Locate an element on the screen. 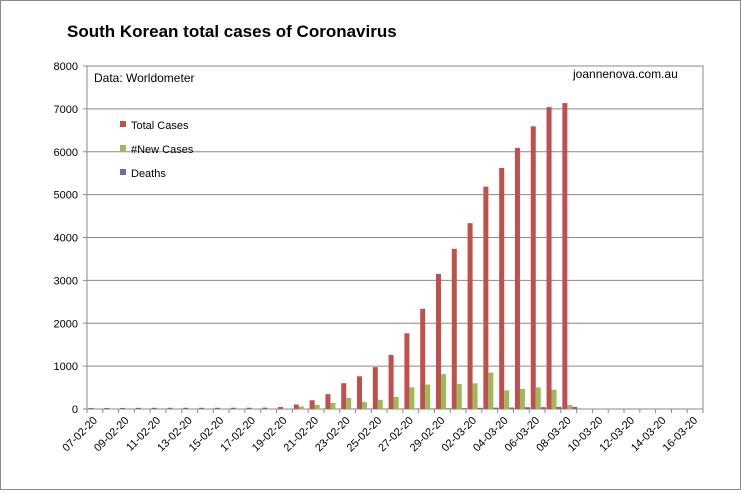 The width and height of the screenshot is (741, 494). legend-label: Total Cases is located at coordinates (160, 126).